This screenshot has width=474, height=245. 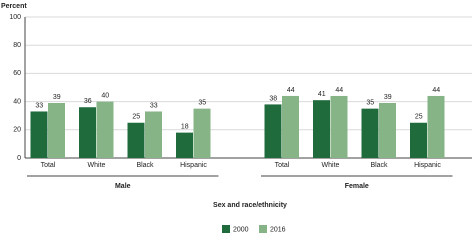 What do you see at coordinates (19, 158) in the screenshot?
I see `y-tick-label: 0` at bounding box center [19, 158].